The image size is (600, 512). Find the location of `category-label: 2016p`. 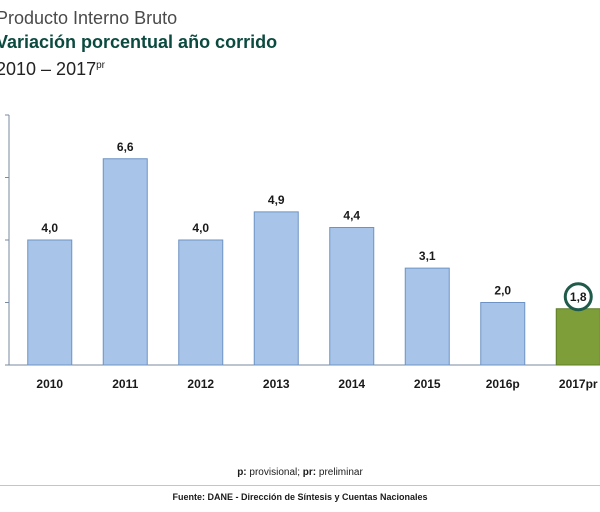

category-label: 2016p is located at coordinates (503, 384).